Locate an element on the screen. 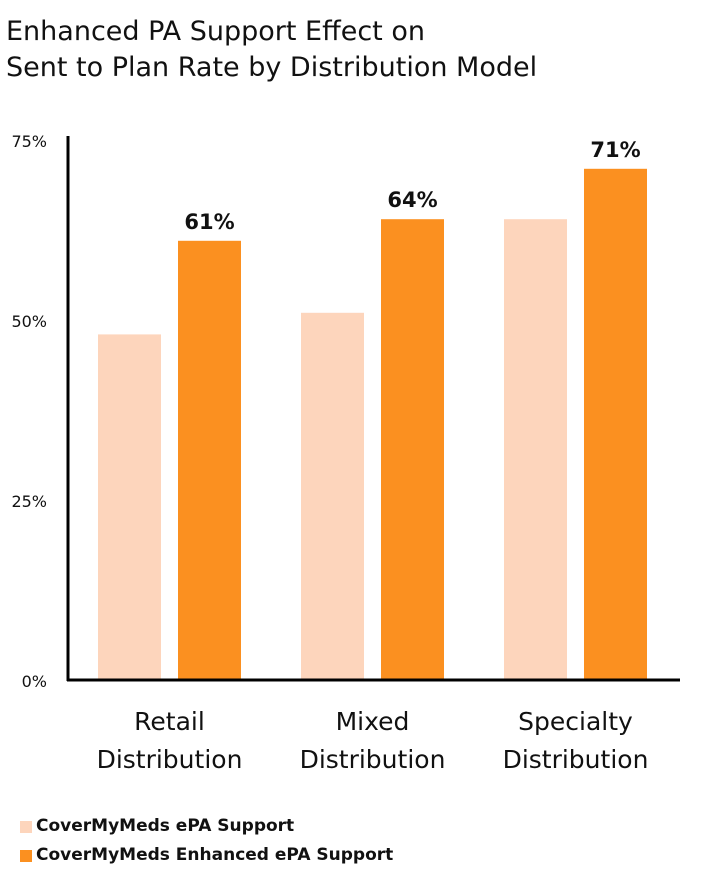 The height and width of the screenshot is (890, 713). x-tick-label: Mixed is located at coordinates (373, 721).